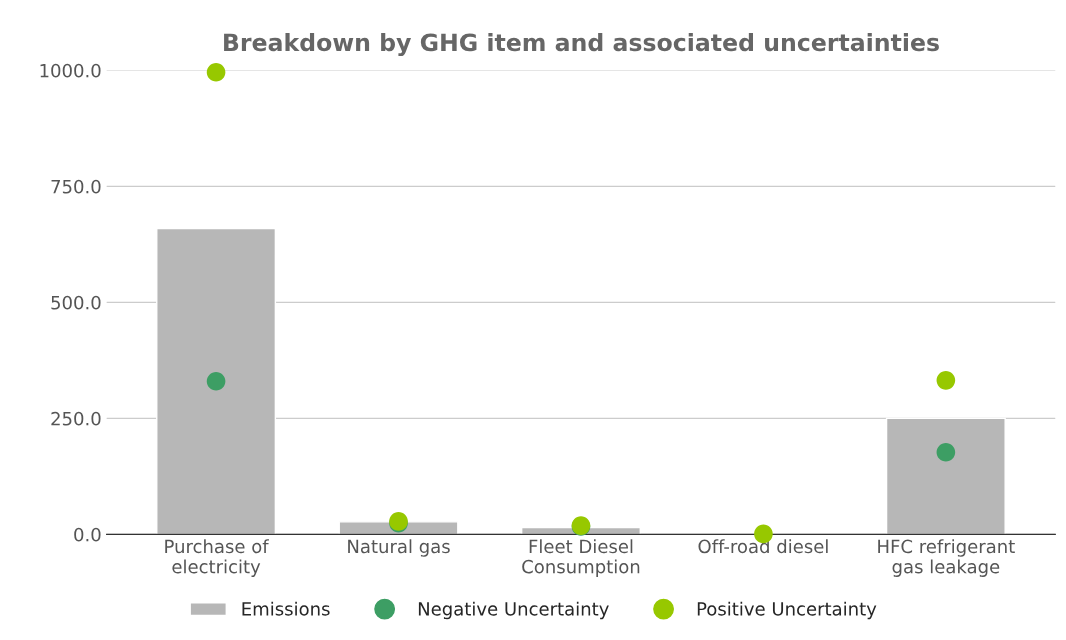 The image size is (1066, 640). I want to click on y-tick-label: 750.0, so click(76, 186).